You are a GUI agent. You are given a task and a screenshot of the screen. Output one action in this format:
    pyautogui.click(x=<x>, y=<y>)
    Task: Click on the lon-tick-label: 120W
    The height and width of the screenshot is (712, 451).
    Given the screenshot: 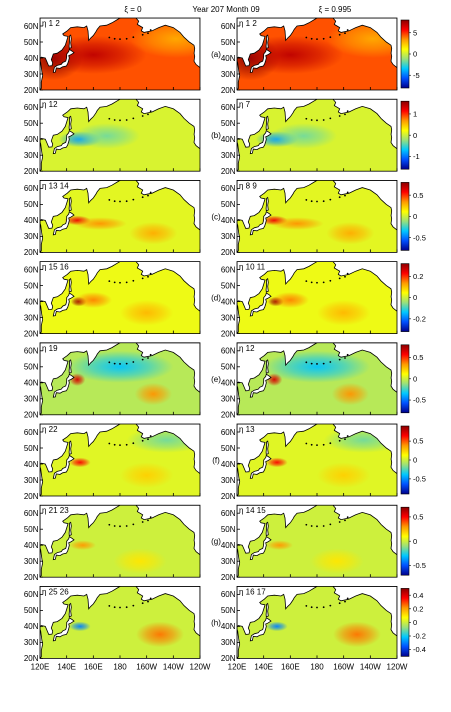 What is the action you would take?
    pyautogui.click(x=397, y=666)
    